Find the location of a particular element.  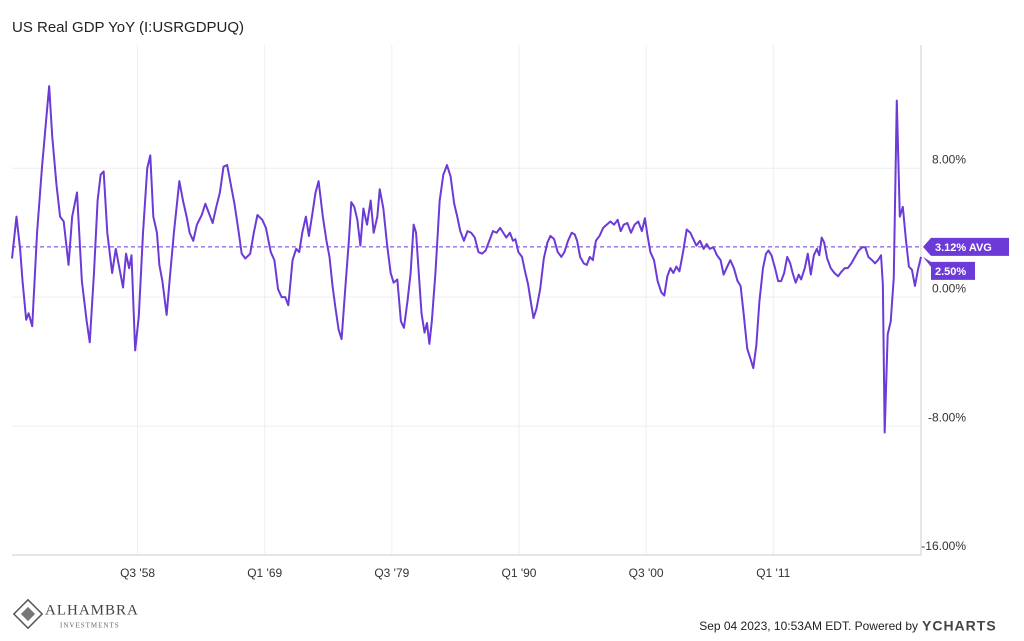

logo-mark-inner is located at coordinates (28, 614).